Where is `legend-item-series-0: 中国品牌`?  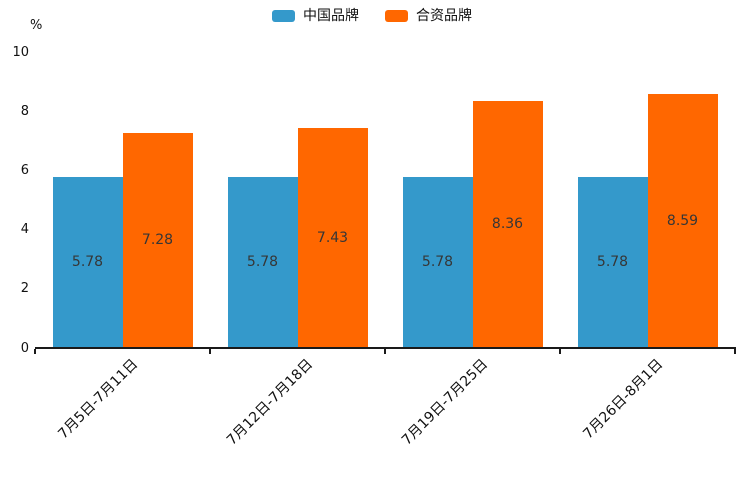
legend-item-series-0: 中国品牌 is located at coordinates (315, 16).